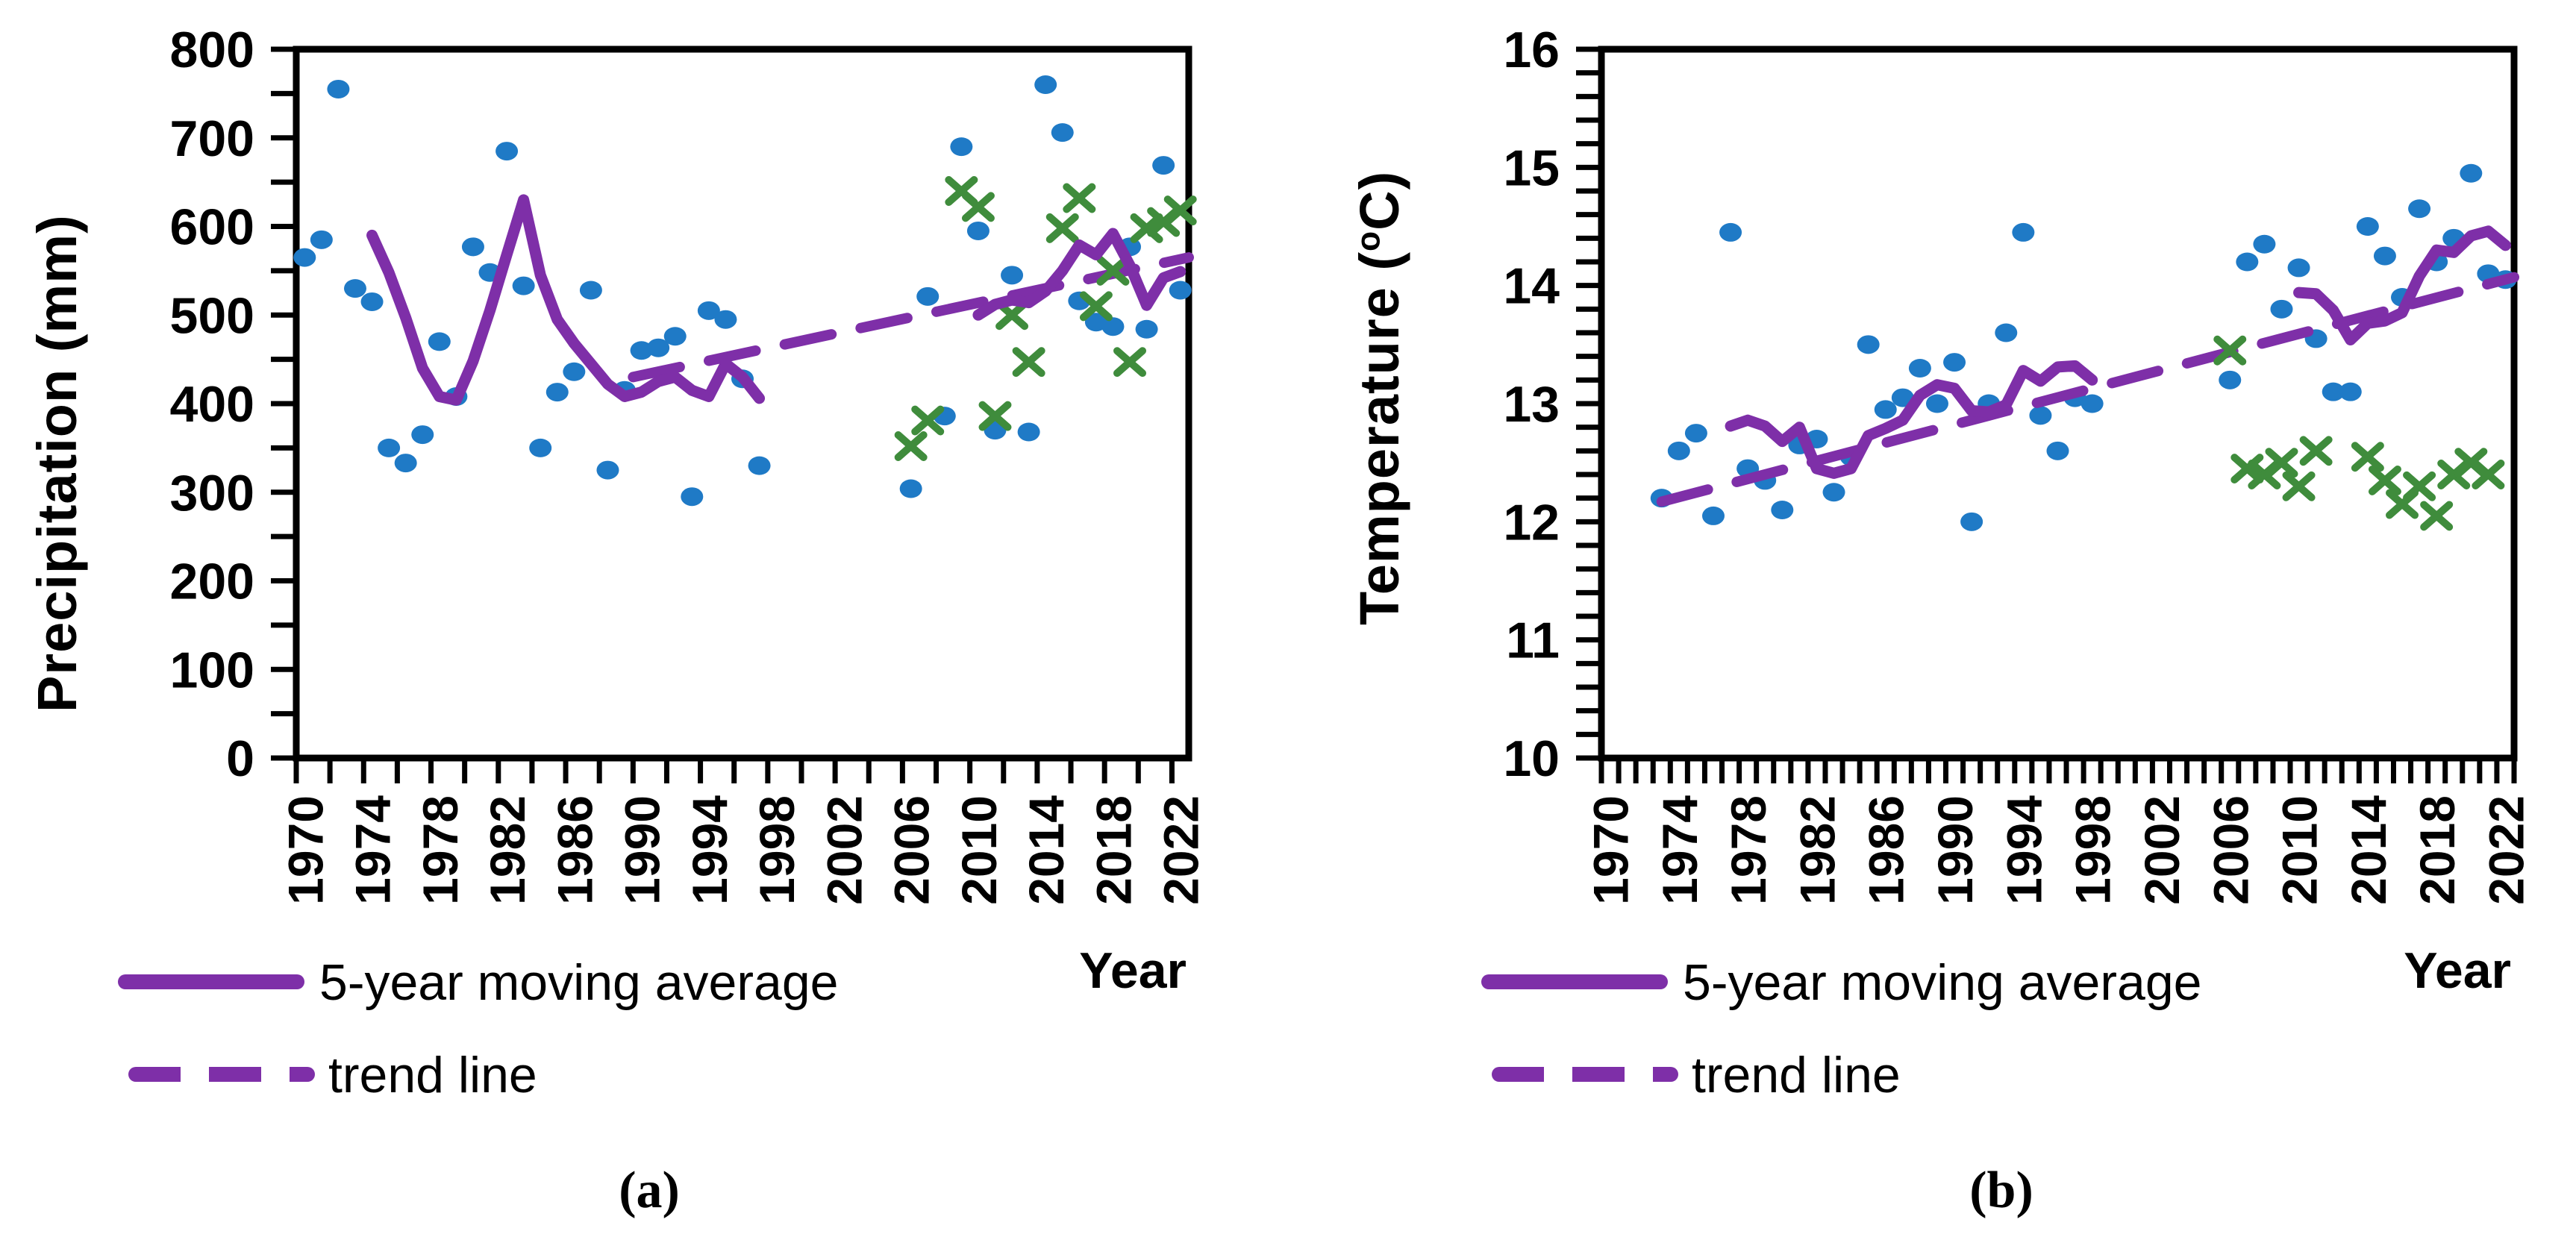 This screenshot has width=2576, height=1237. I want to click on panel-b-y-tick-label: 10, so click(1531, 758).